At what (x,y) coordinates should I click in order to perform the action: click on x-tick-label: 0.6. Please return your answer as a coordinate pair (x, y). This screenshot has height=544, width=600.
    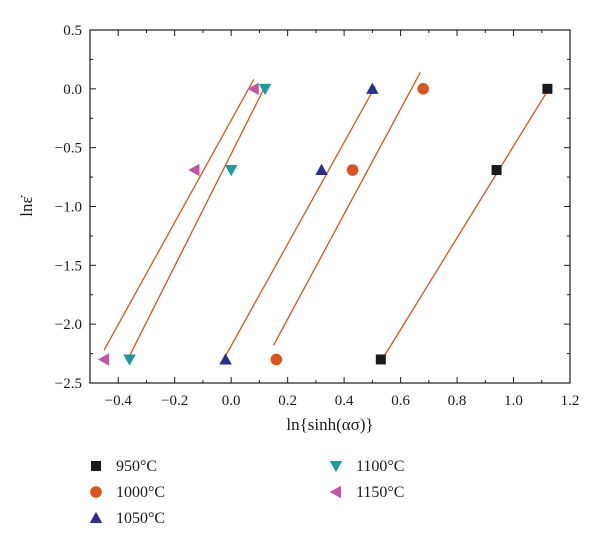
    Looking at the image, I should click on (400, 401).